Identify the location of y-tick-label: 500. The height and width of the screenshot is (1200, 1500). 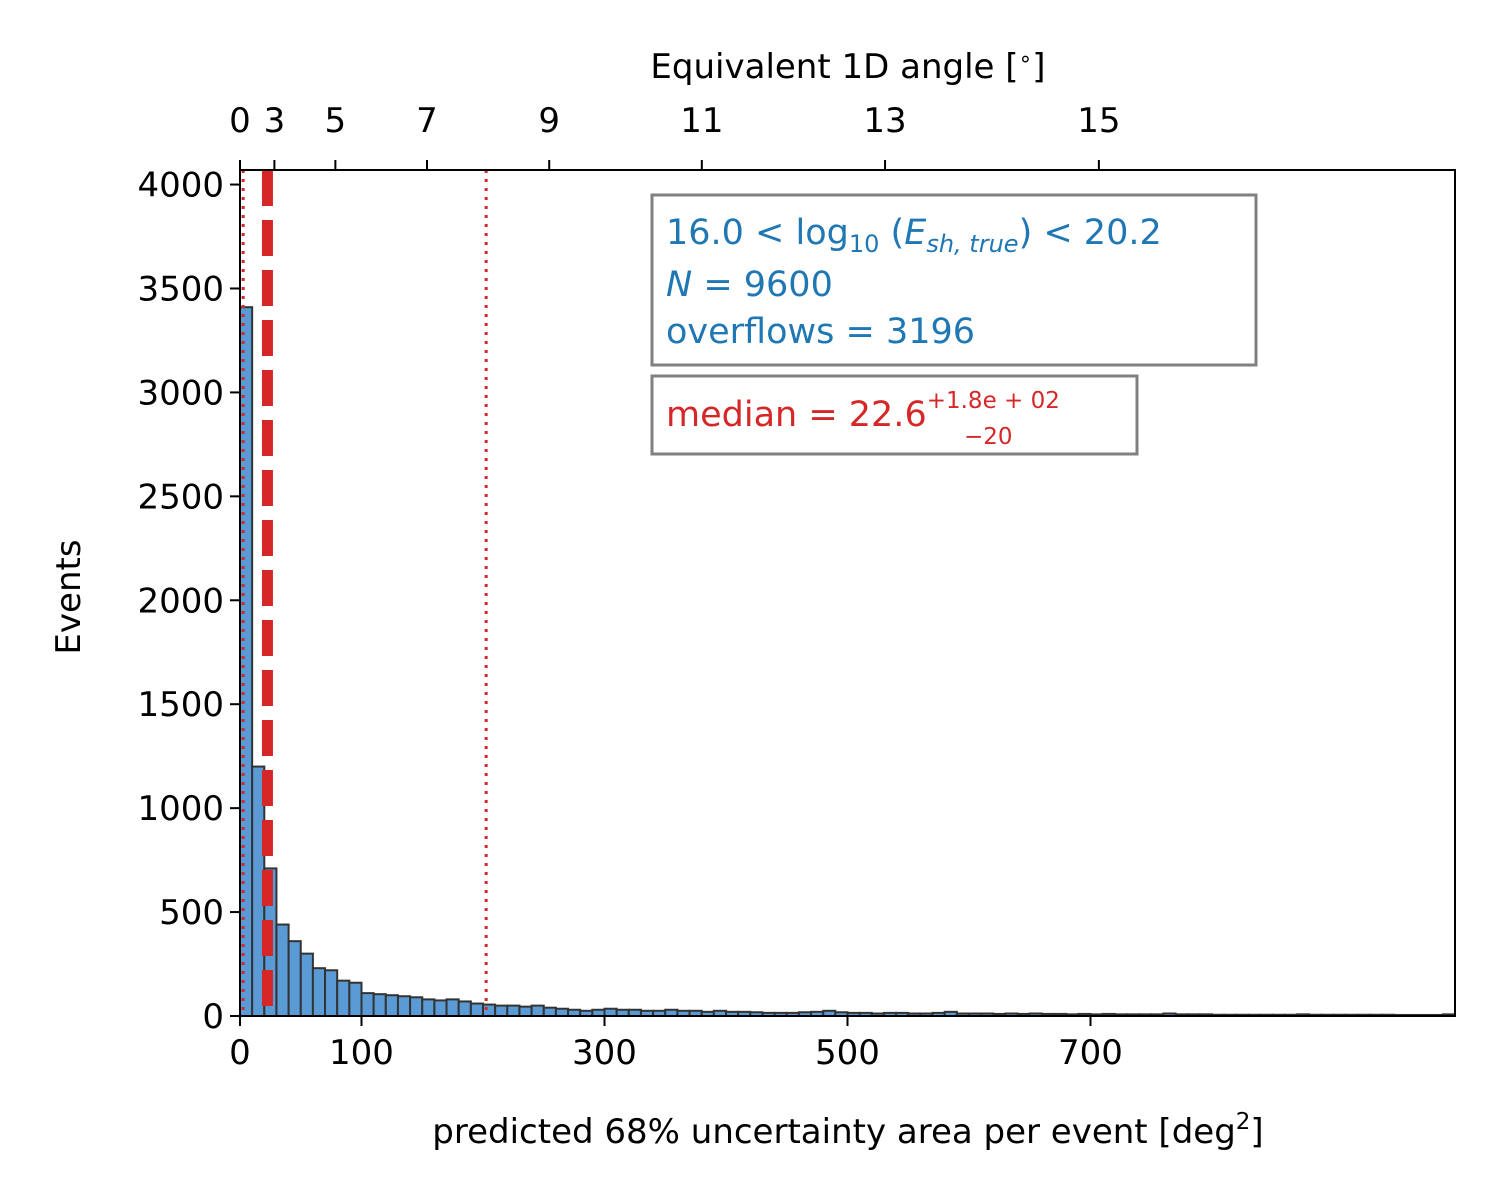
(191, 913).